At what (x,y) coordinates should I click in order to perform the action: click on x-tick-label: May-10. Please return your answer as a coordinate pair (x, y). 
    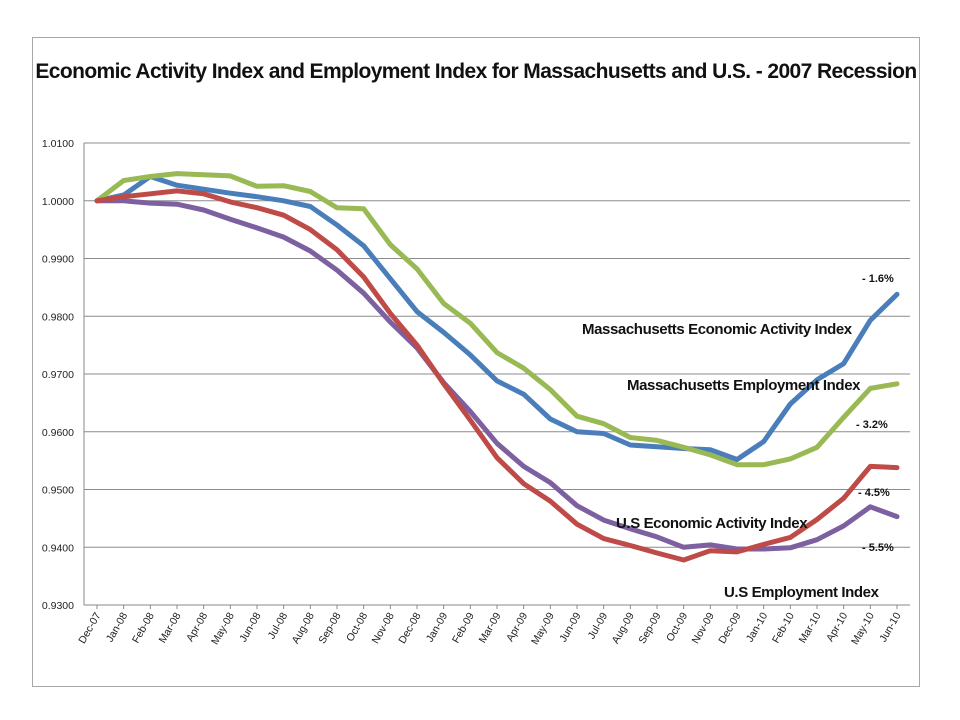
    Looking at the image, I should click on (863, 628).